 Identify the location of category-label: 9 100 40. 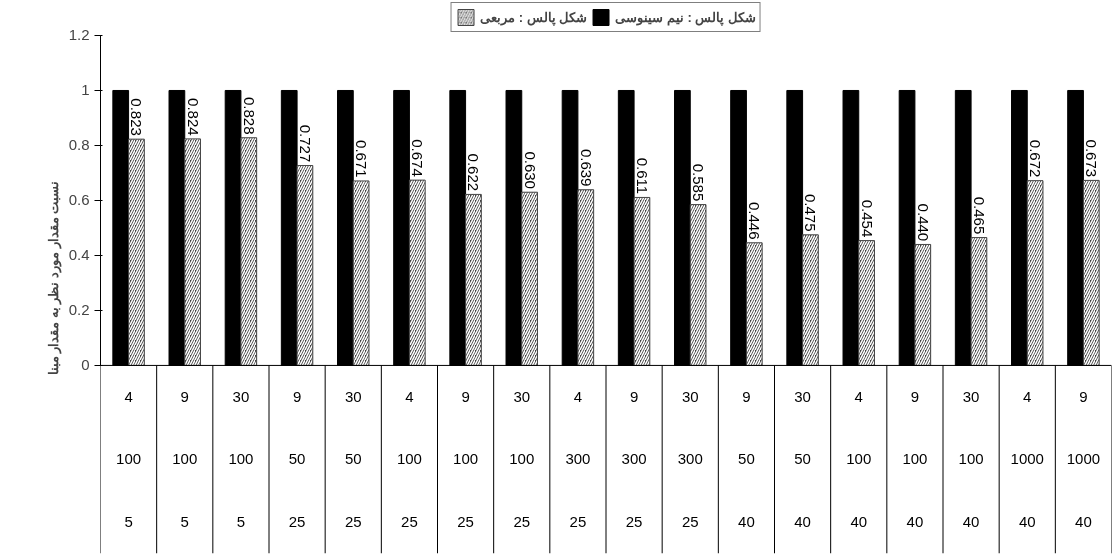
(915, 459).